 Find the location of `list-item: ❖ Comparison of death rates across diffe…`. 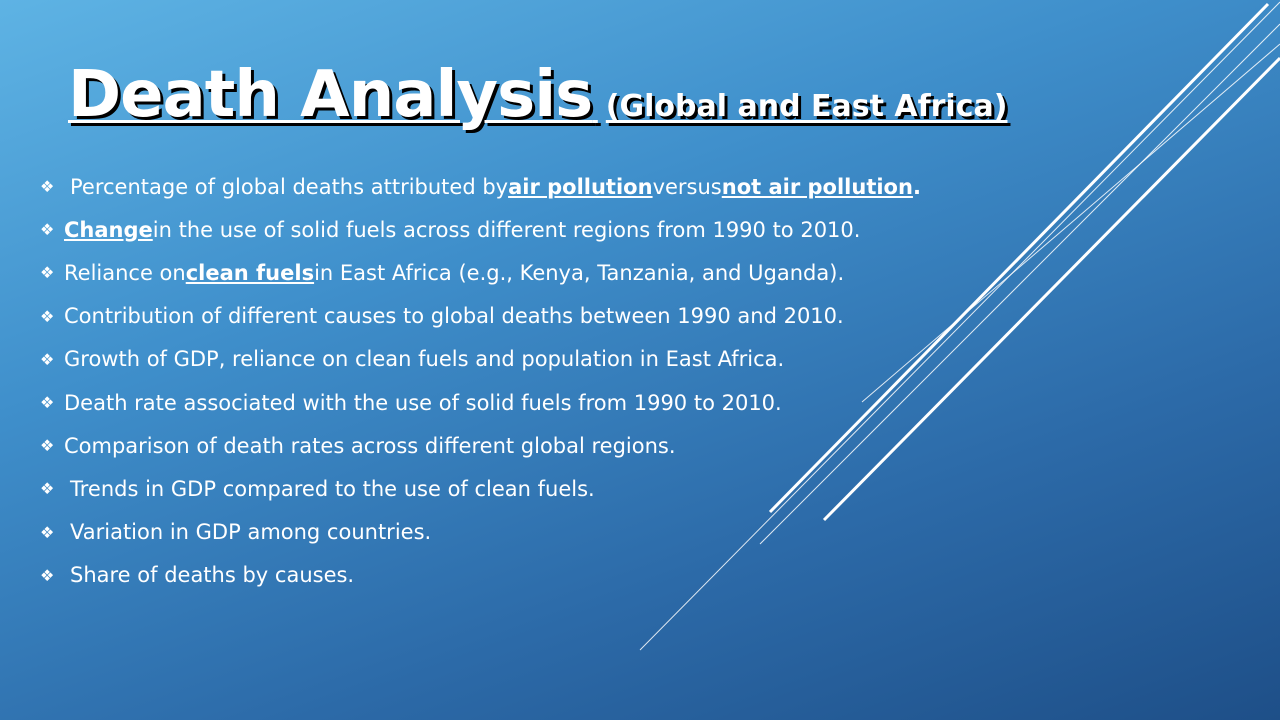

list-item: ❖ Comparison of death rates across diffe… is located at coordinates (358, 445).